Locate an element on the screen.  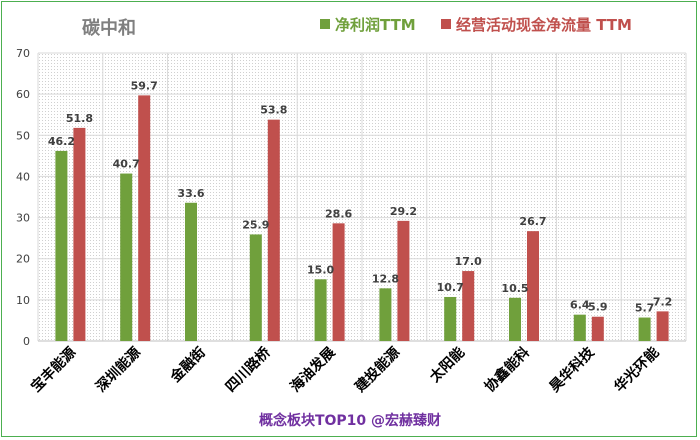
legend-label-operating-cashflow: 经营活动现金净流量 TTM is located at coordinates (544, 25).